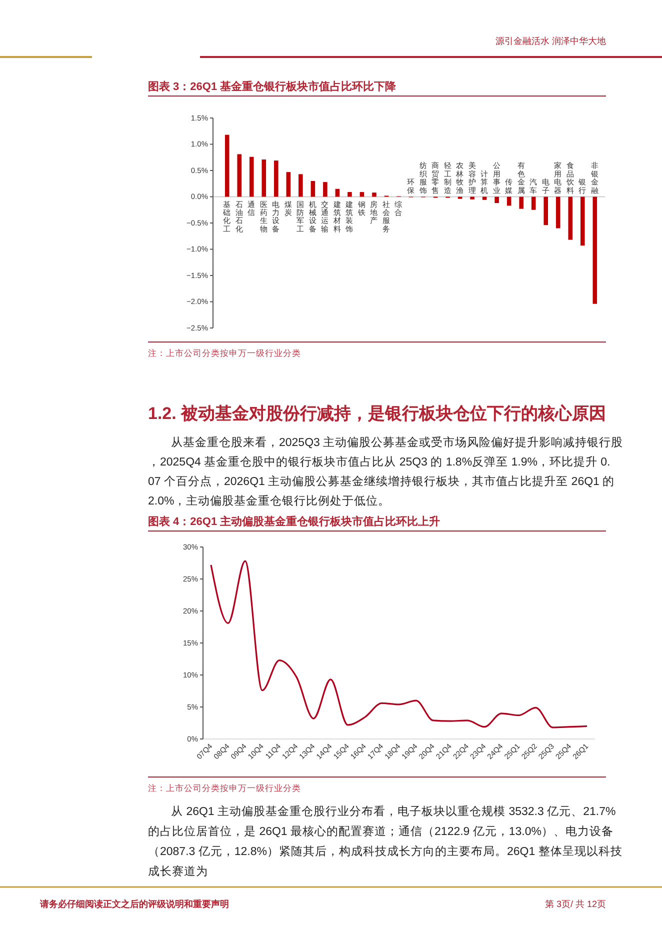 The width and height of the screenshot is (662, 936). I want to click on chart-title: 图表 4：26Q1 主动偏股基金重仓银行板块市值占比环比上升, so click(294, 521).